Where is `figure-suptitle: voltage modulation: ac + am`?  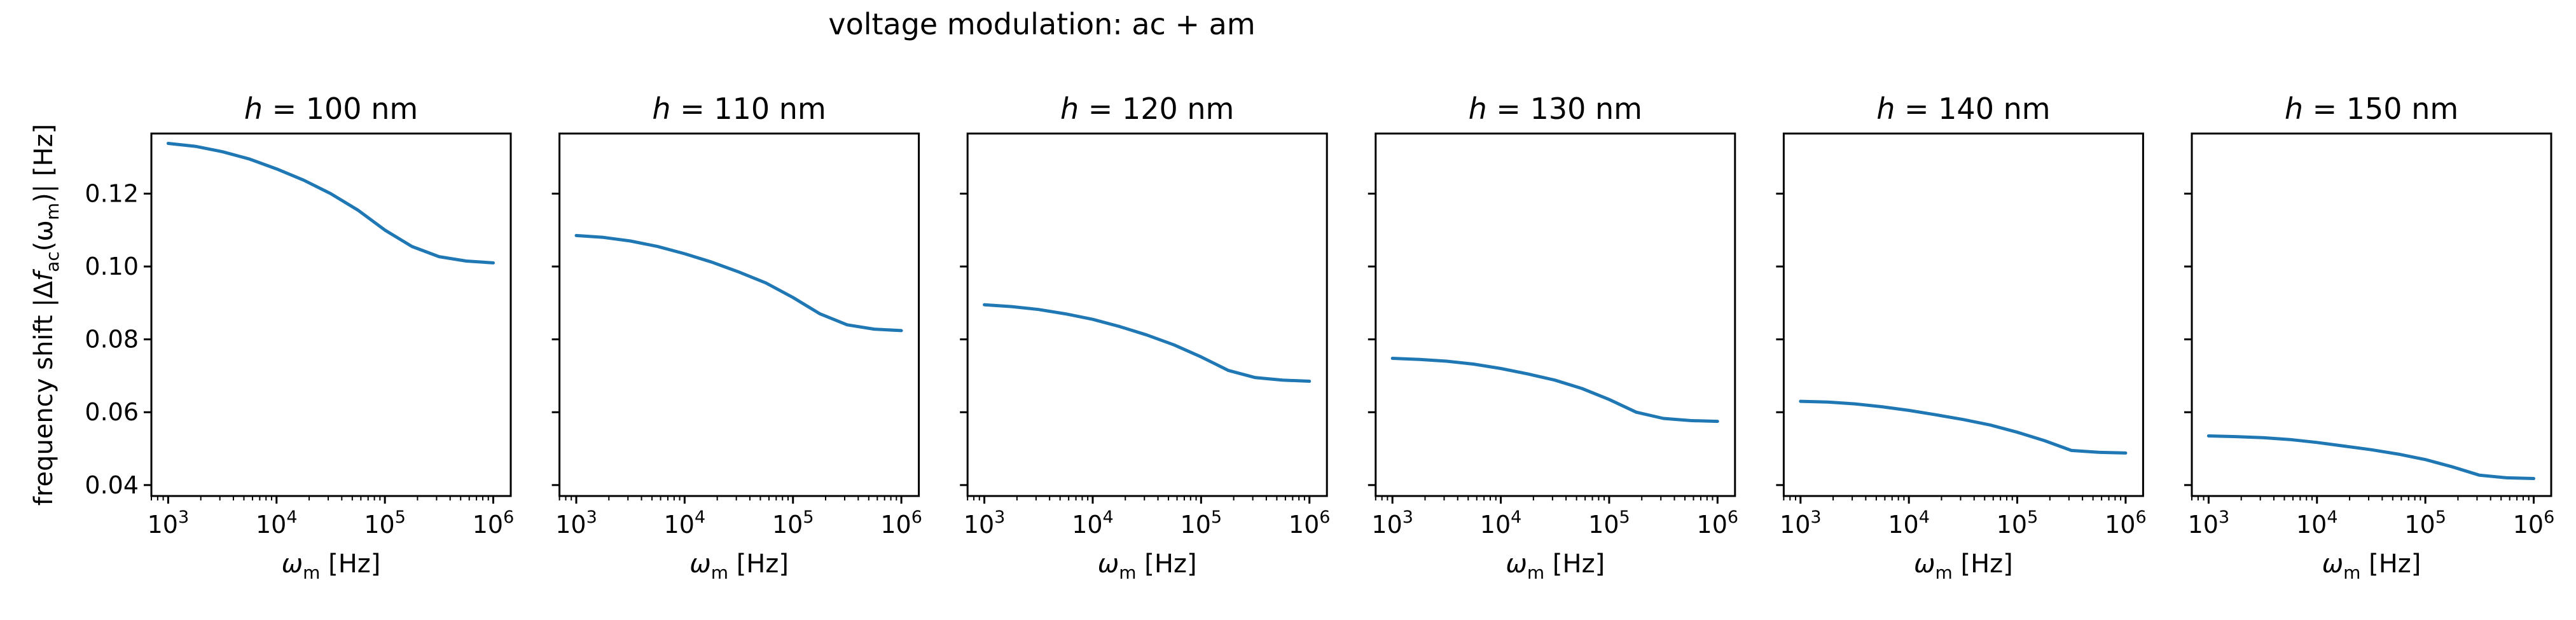 figure-suptitle: voltage modulation: ac + am is located at coordinates (1041, 24).